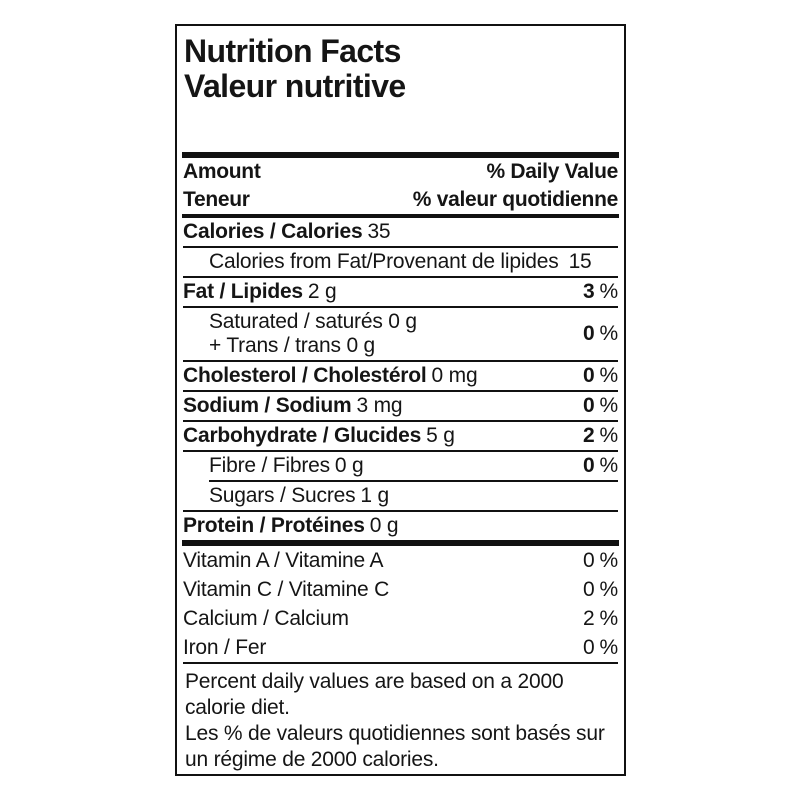 This screenshot has width=800, height=800. Describe the element at coordinates (400, 200) in the screenshot. I see `header-row-french: Teneur % valeur quotidienne` at that location.